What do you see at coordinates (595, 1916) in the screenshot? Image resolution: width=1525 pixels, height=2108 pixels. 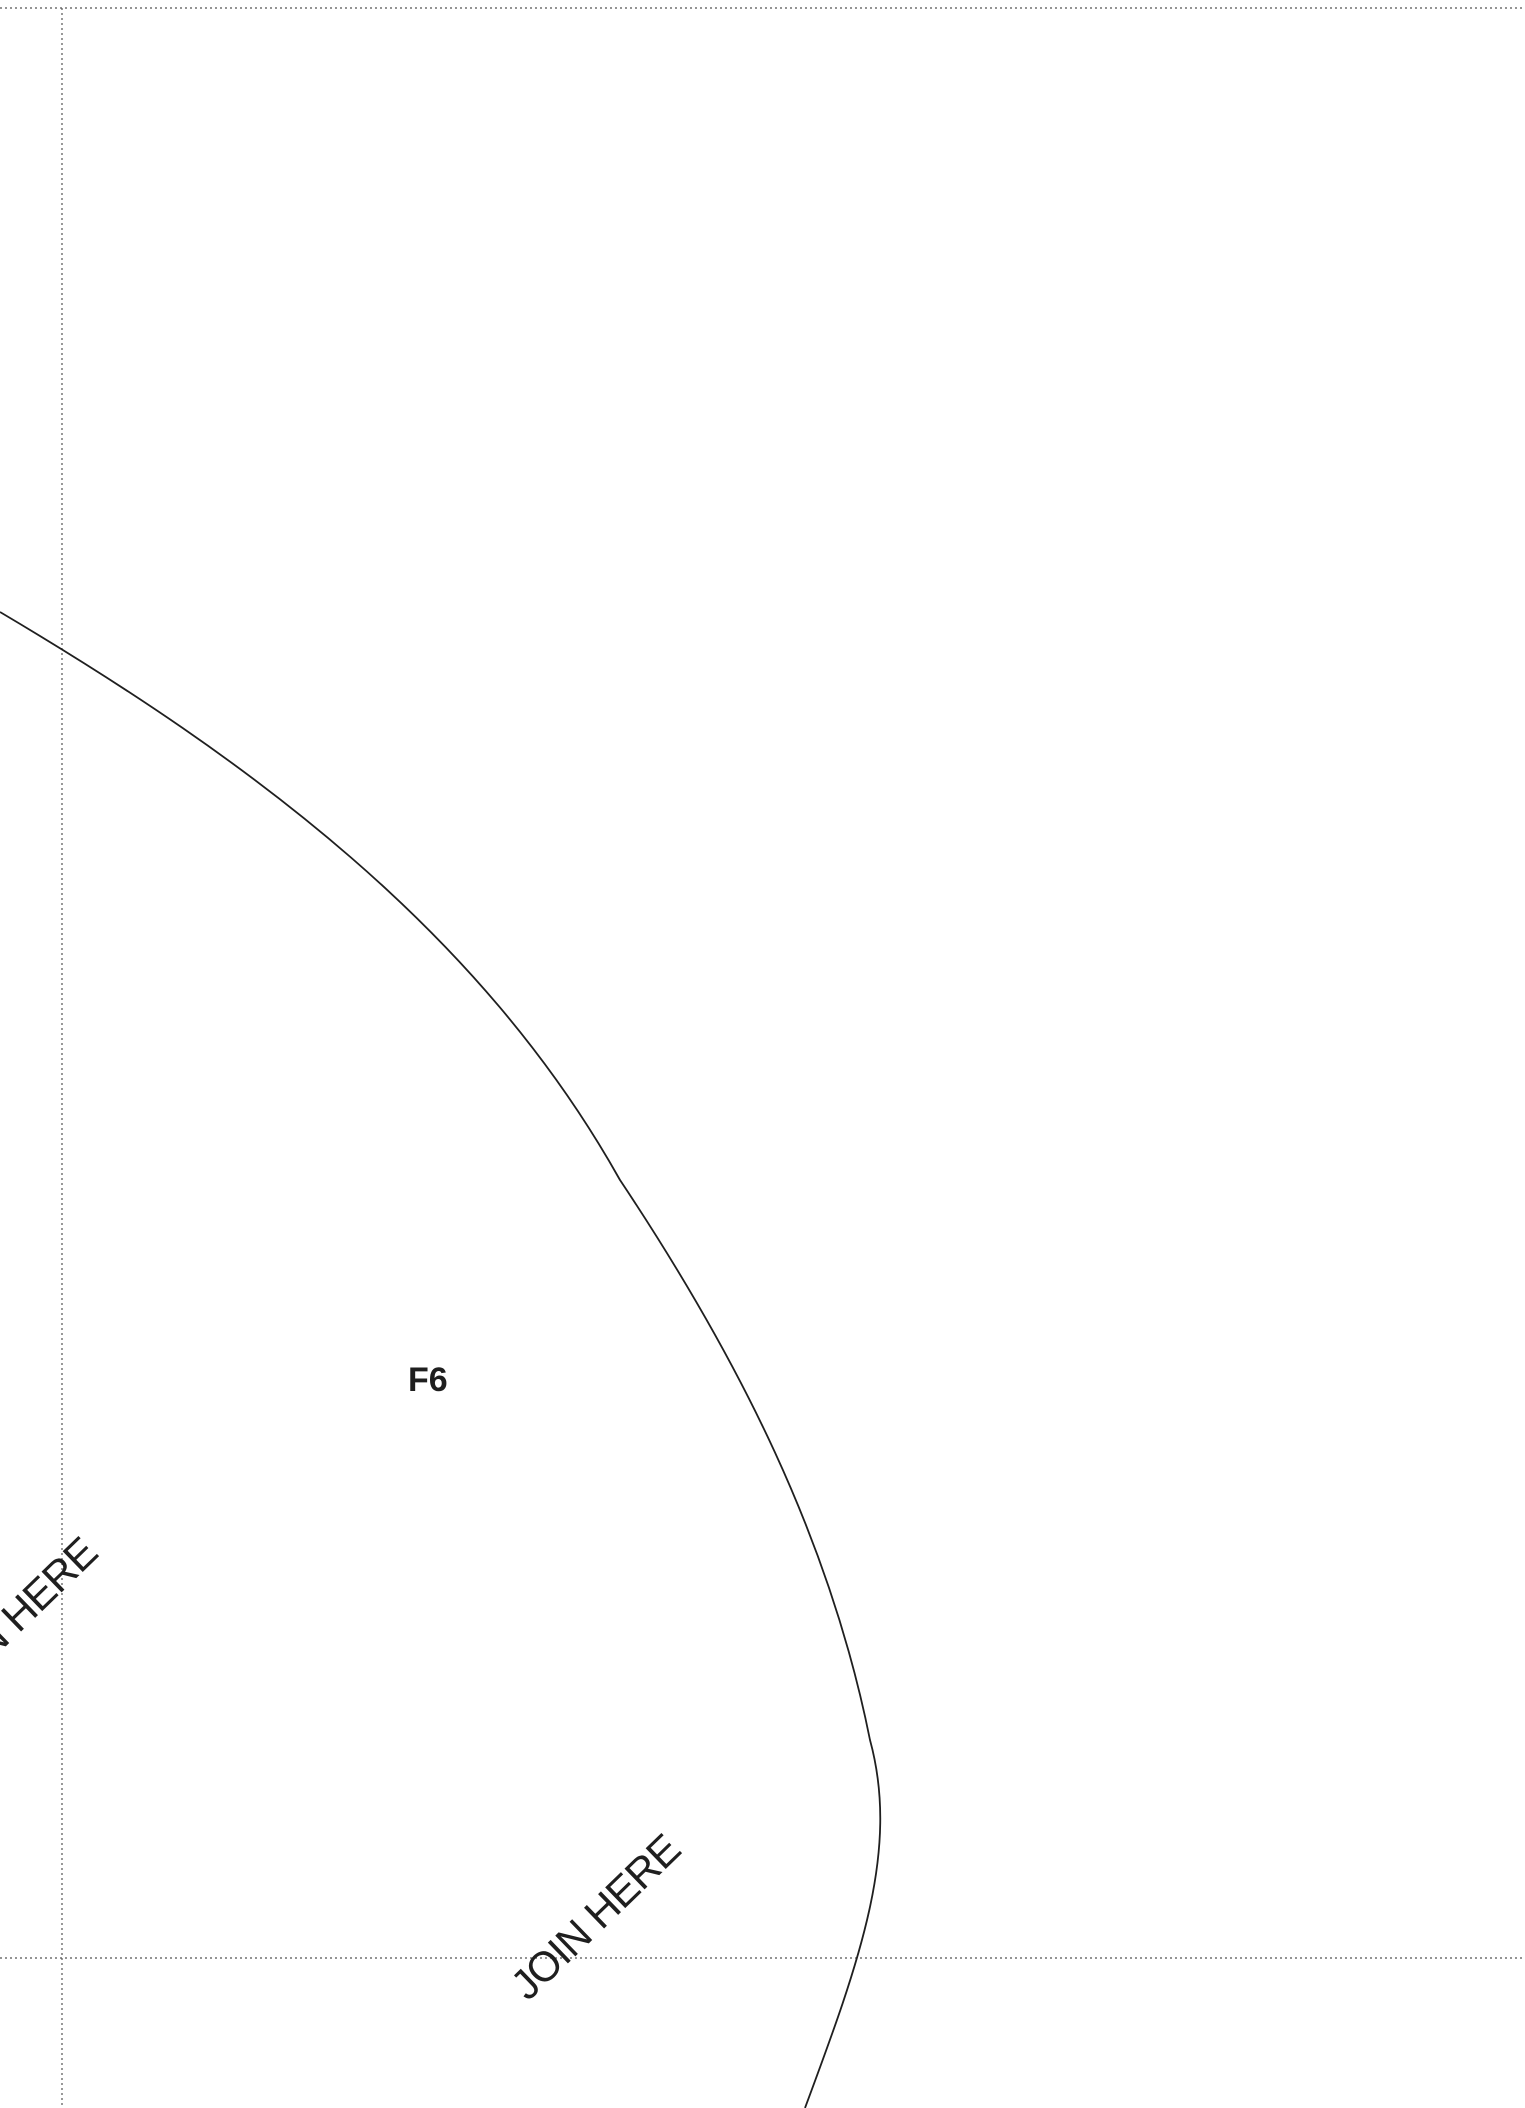 I see `join-here-bottom: JOIN HERE` at bounding box center [595, 1916].